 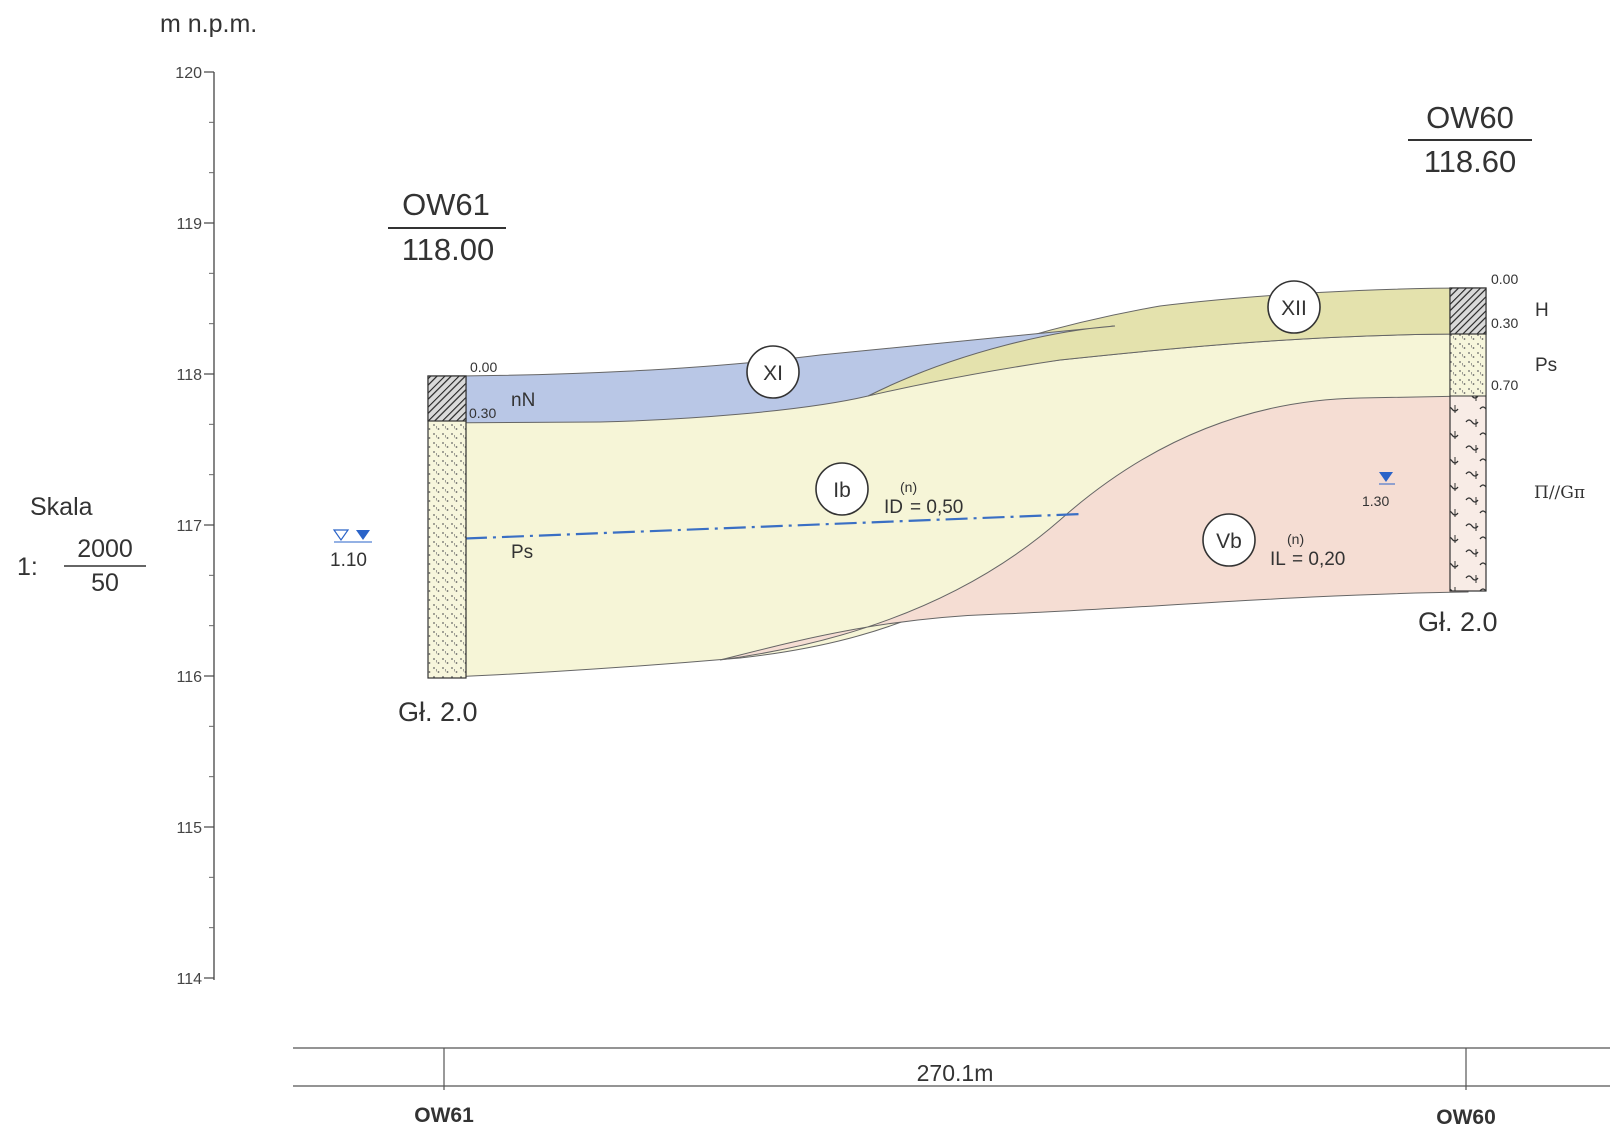 I want to click on axis-tick-label: 117, so click(x=189, y=526).